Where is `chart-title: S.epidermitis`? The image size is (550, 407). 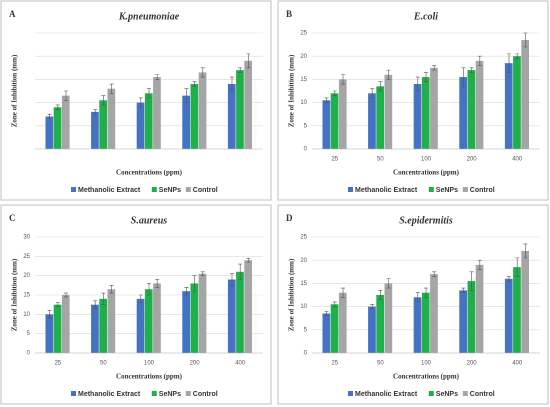 chart-title: S.epidermitis is located at coordinates (426, 220).